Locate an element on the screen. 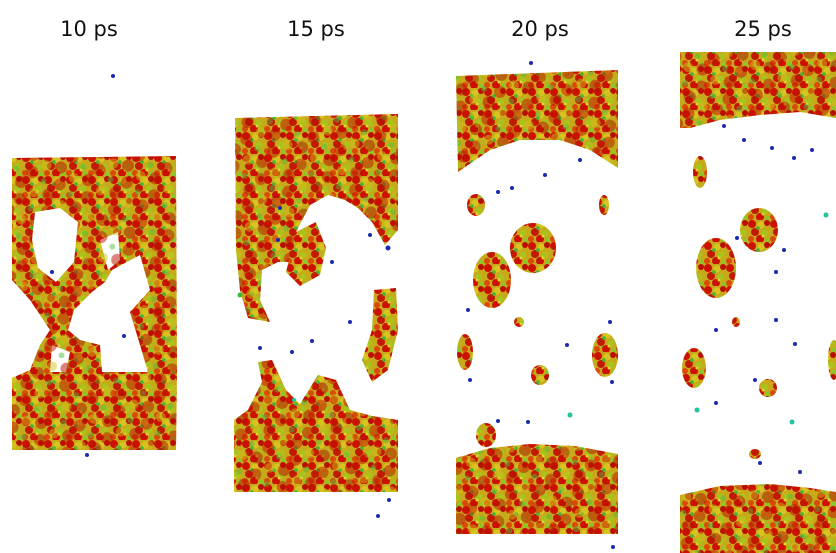 Image resolution: width=836 pixels, height=553 pixels. panel-2-time-label: 15 ps is located at coordinates (316, 29).